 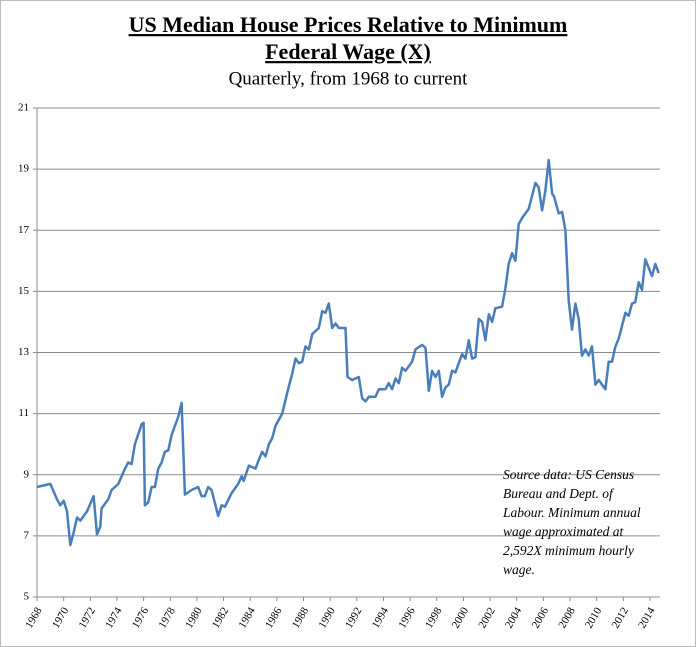 I want to click on x-tick-label: 1972, so click(x=87, y=617).